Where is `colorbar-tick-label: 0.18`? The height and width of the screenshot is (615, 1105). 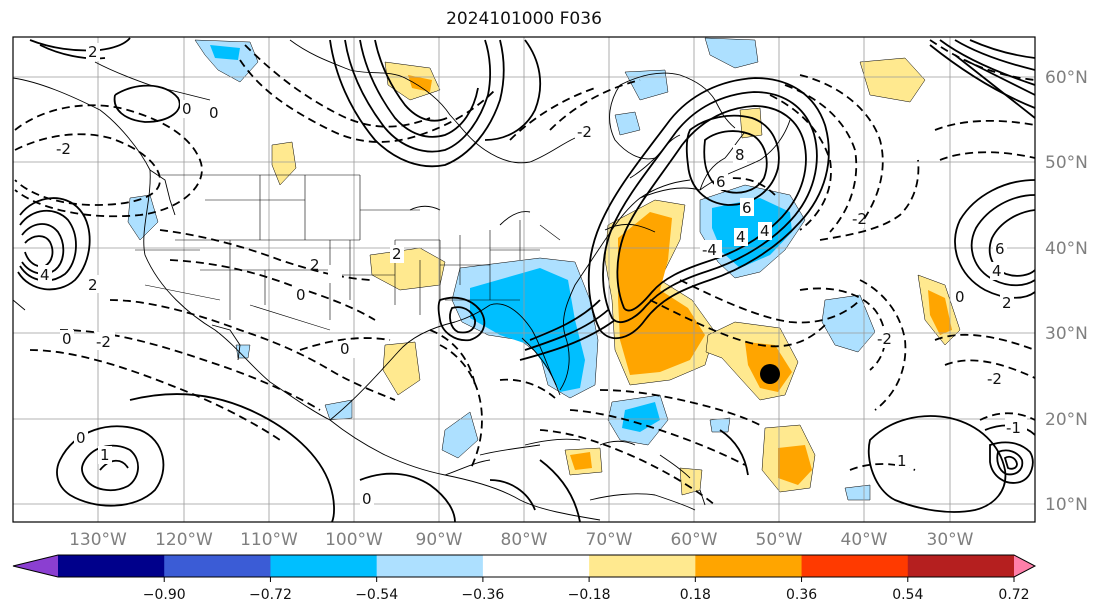
colorbar-tick-label: 0.18 is located at coordinates (695, 595).